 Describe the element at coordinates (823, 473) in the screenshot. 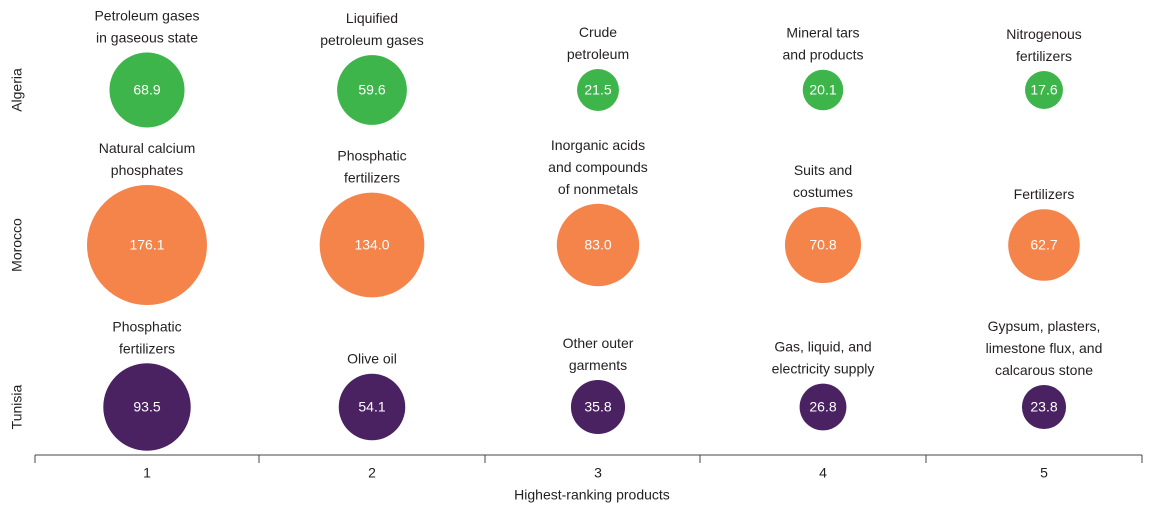

I see `x-tick-label: 4` at that location.